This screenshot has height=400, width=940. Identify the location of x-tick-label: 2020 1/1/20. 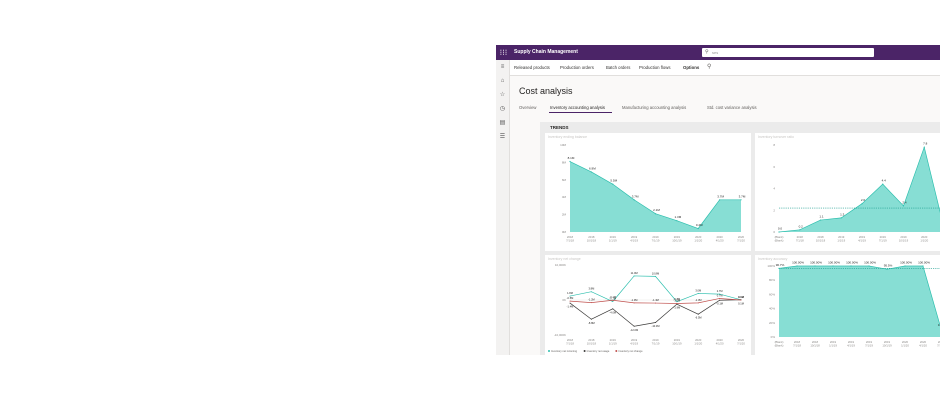
(698, 238).